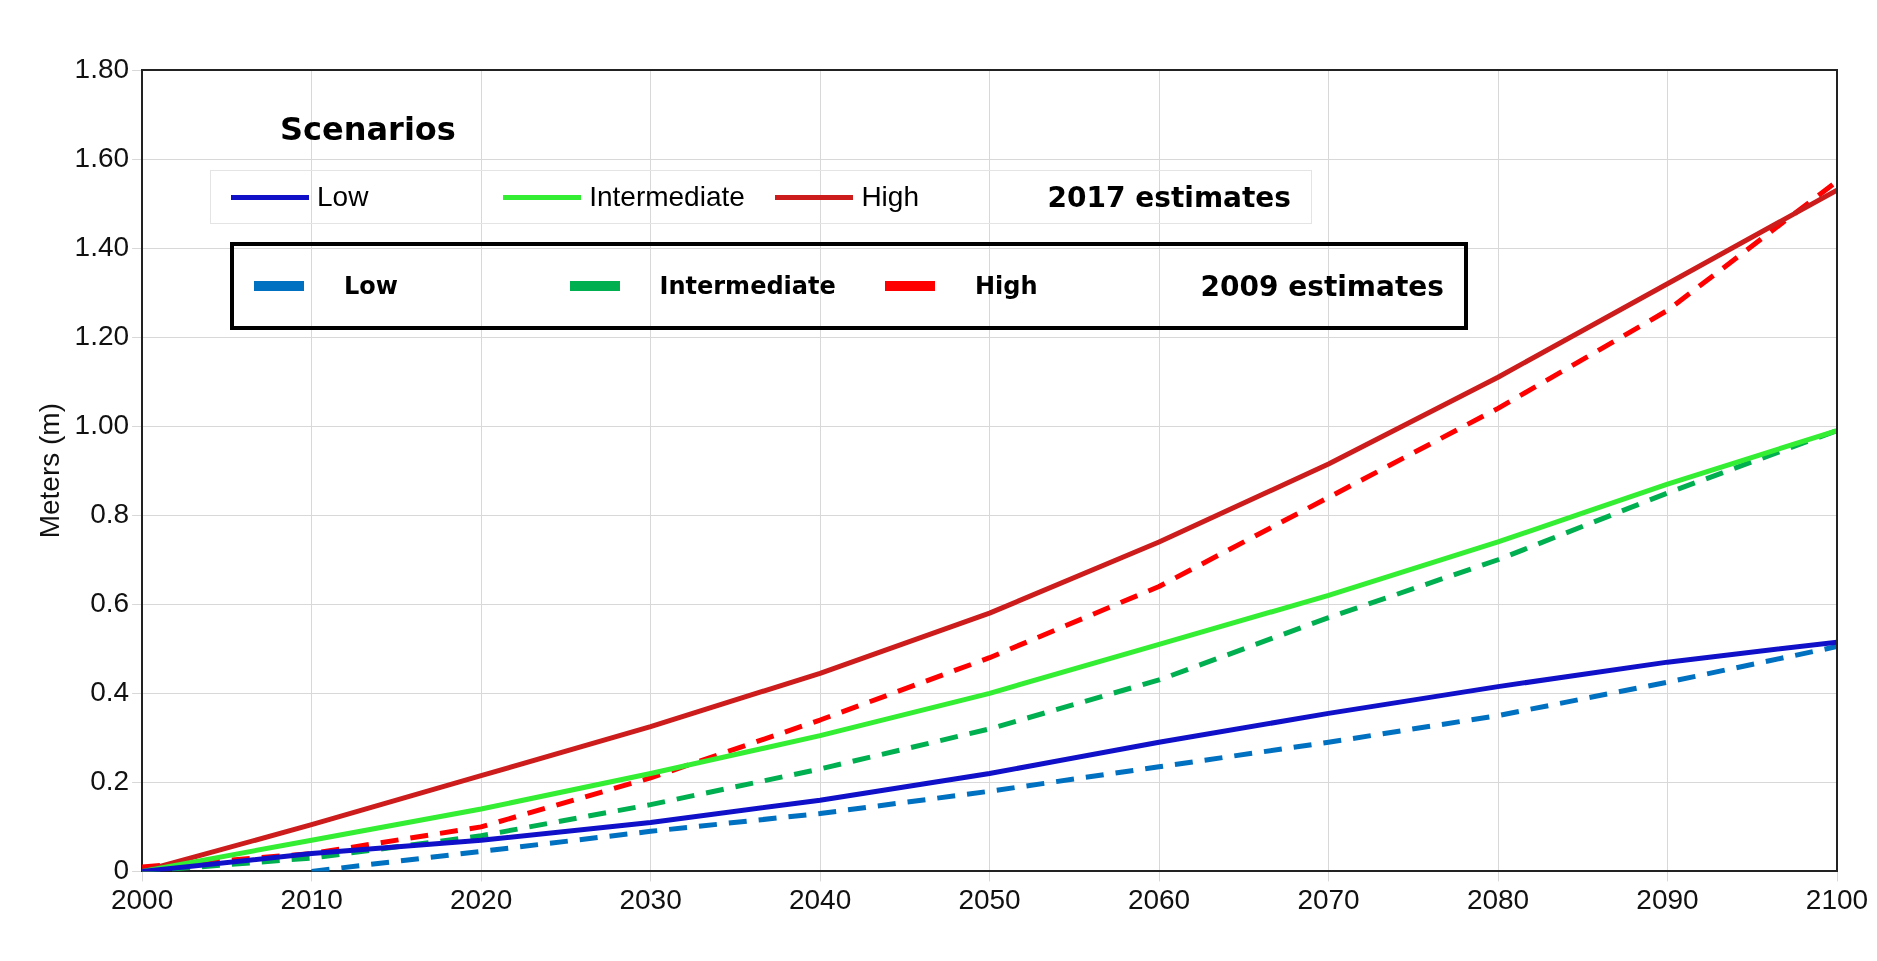 The image size is (1877, 961). Describe the element at coordinates (102, 68) in the screenshot. I see `y-tick-label: 1.80` at that location.